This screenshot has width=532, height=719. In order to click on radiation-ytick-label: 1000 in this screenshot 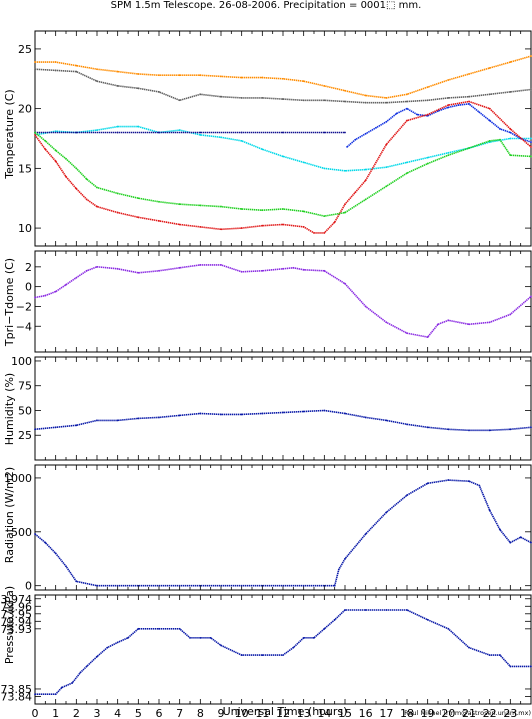, I will do `click(18, 478)`.